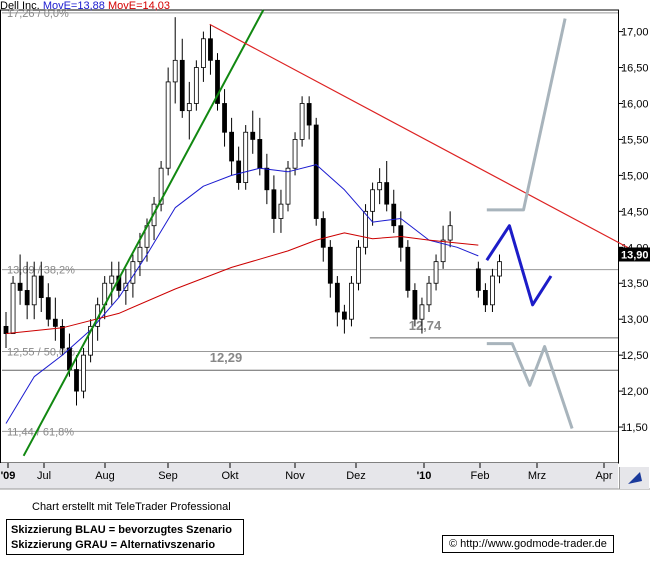 This screenshot has height=573, width=650. What do you see at coordinates (8, 476) in the screenshot?
I see `x-tick-label: '09` at bounding box center [8, 476].